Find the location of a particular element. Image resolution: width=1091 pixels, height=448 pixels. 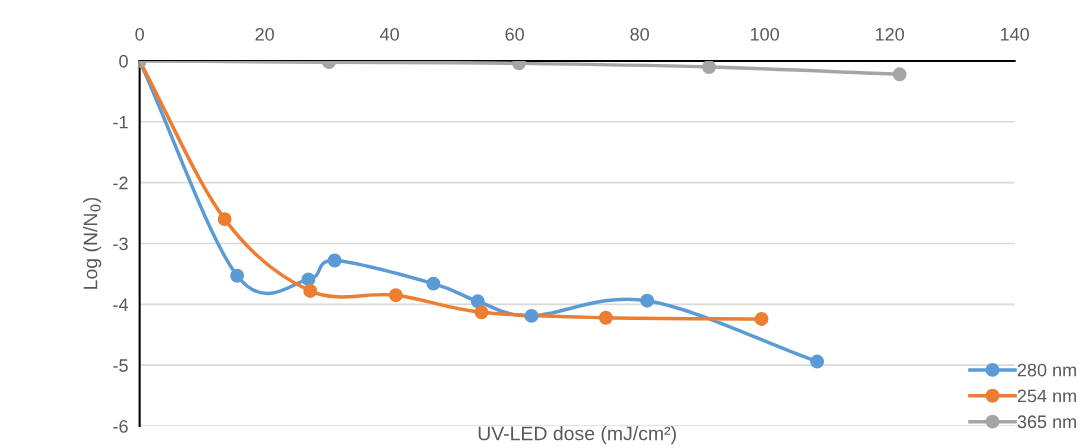

y-tick-label: 0 is located at coordinates (123, 61).